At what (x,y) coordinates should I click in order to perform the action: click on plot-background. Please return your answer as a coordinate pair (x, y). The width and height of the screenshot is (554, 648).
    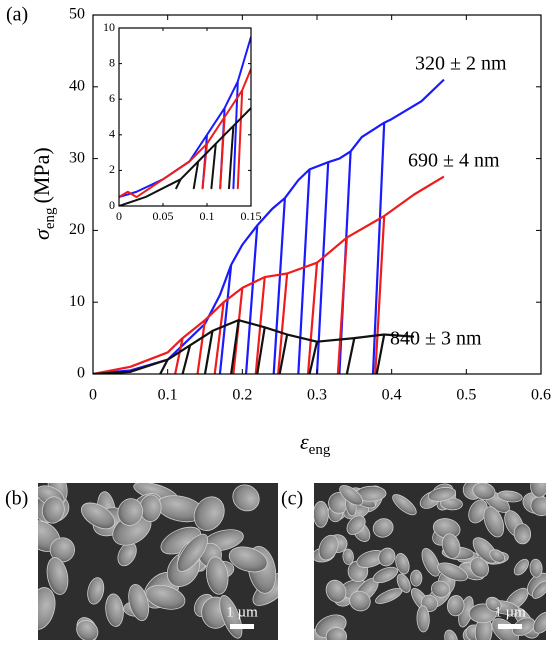
    Looking at the image, I should click on (185, 117).